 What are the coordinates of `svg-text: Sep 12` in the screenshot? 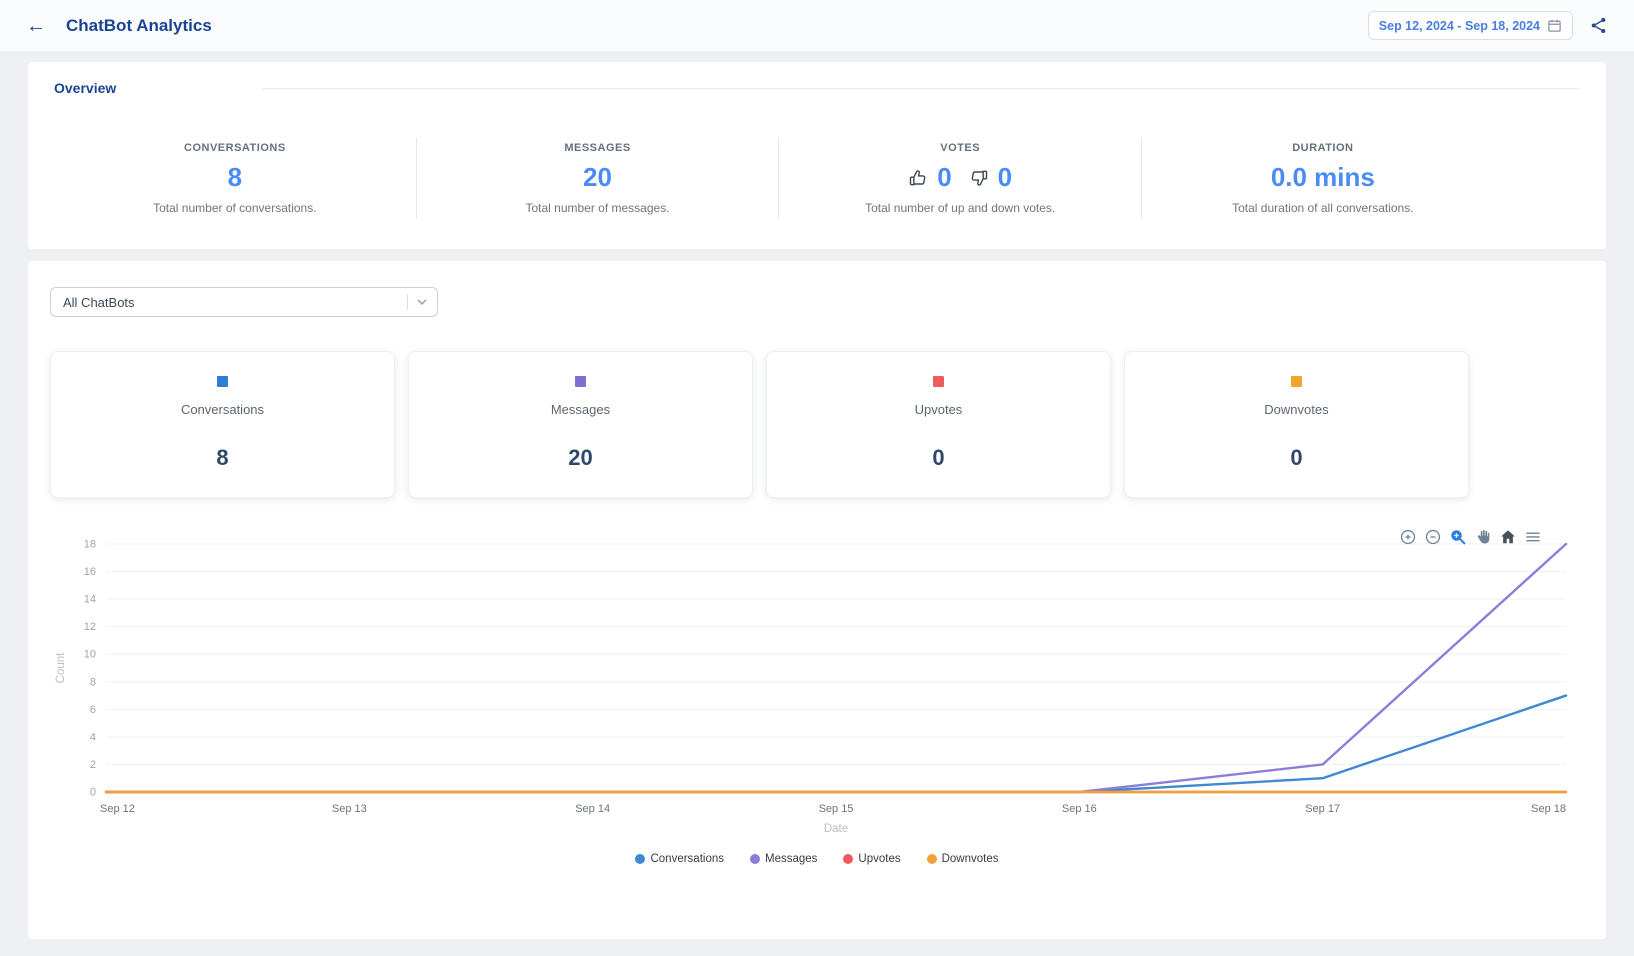 It's located at (117, 809).